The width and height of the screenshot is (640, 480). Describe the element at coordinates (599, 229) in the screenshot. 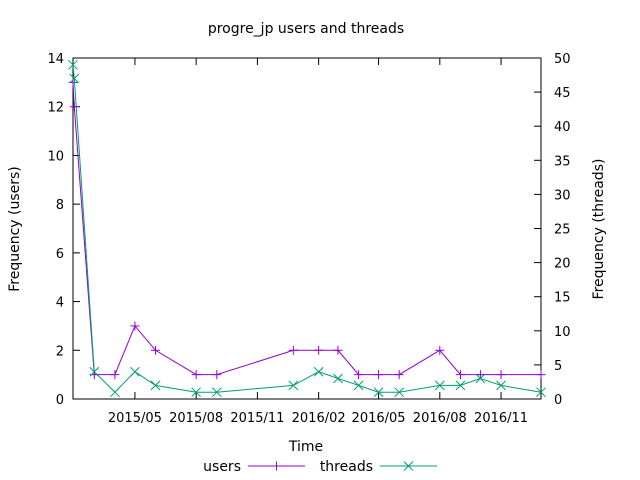

I see `y2-axis-title: Frequency (threads)` at that location.